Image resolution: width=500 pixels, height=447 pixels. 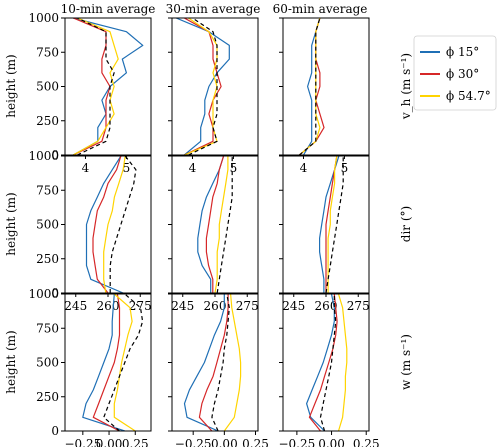 I want to click on x-tick-label: 275, so click(x=358, y=306).